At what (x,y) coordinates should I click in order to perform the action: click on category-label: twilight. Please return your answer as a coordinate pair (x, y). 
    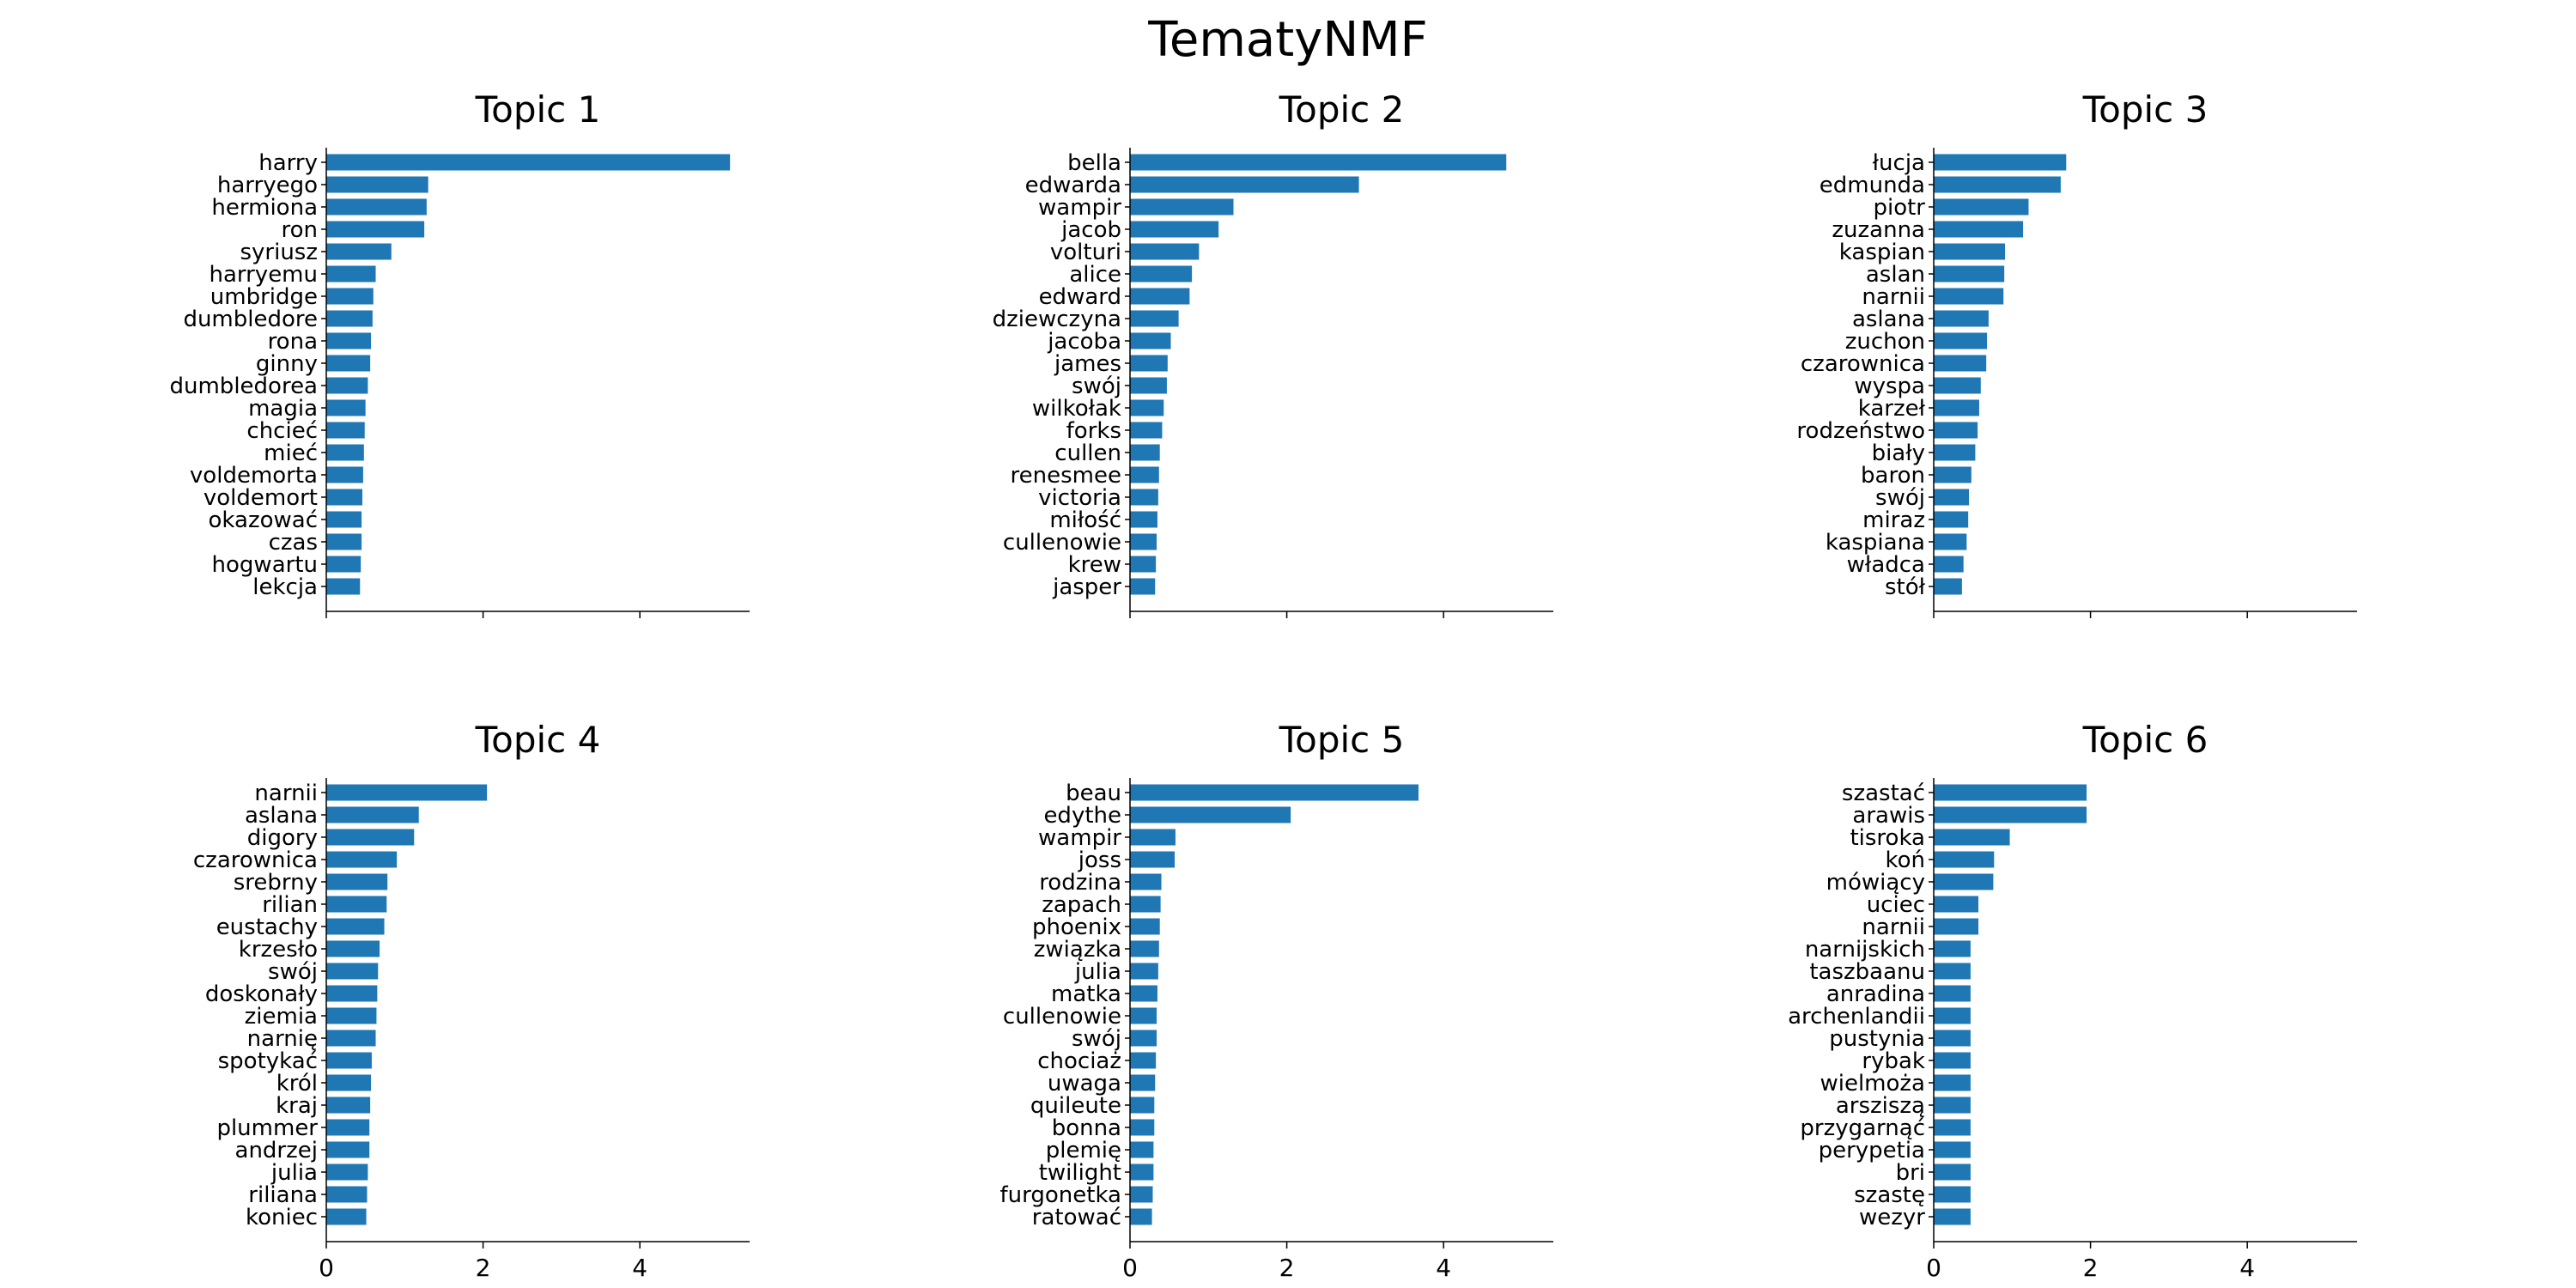
    Looking at the image, I should click on (1080, 1173).